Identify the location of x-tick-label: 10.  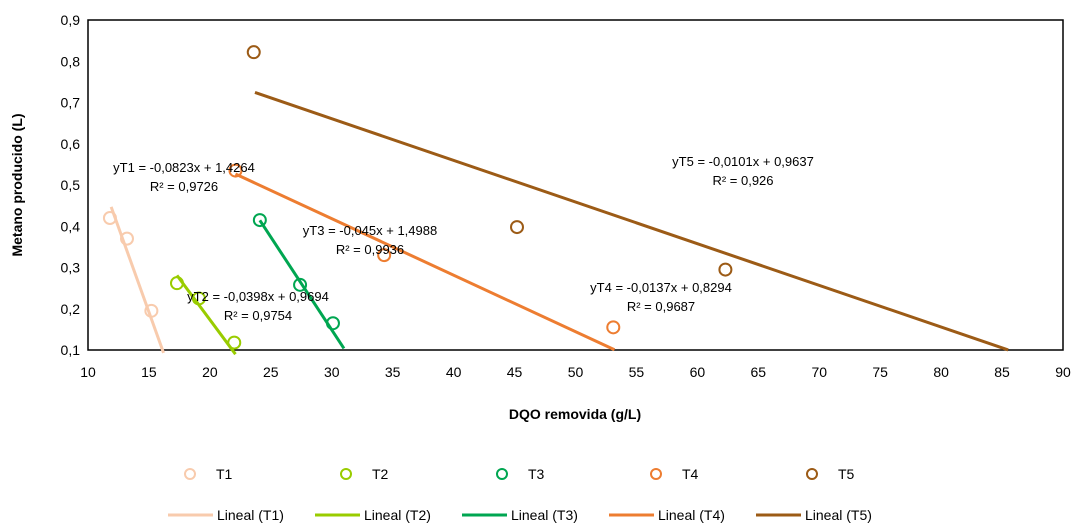
(88, 372).